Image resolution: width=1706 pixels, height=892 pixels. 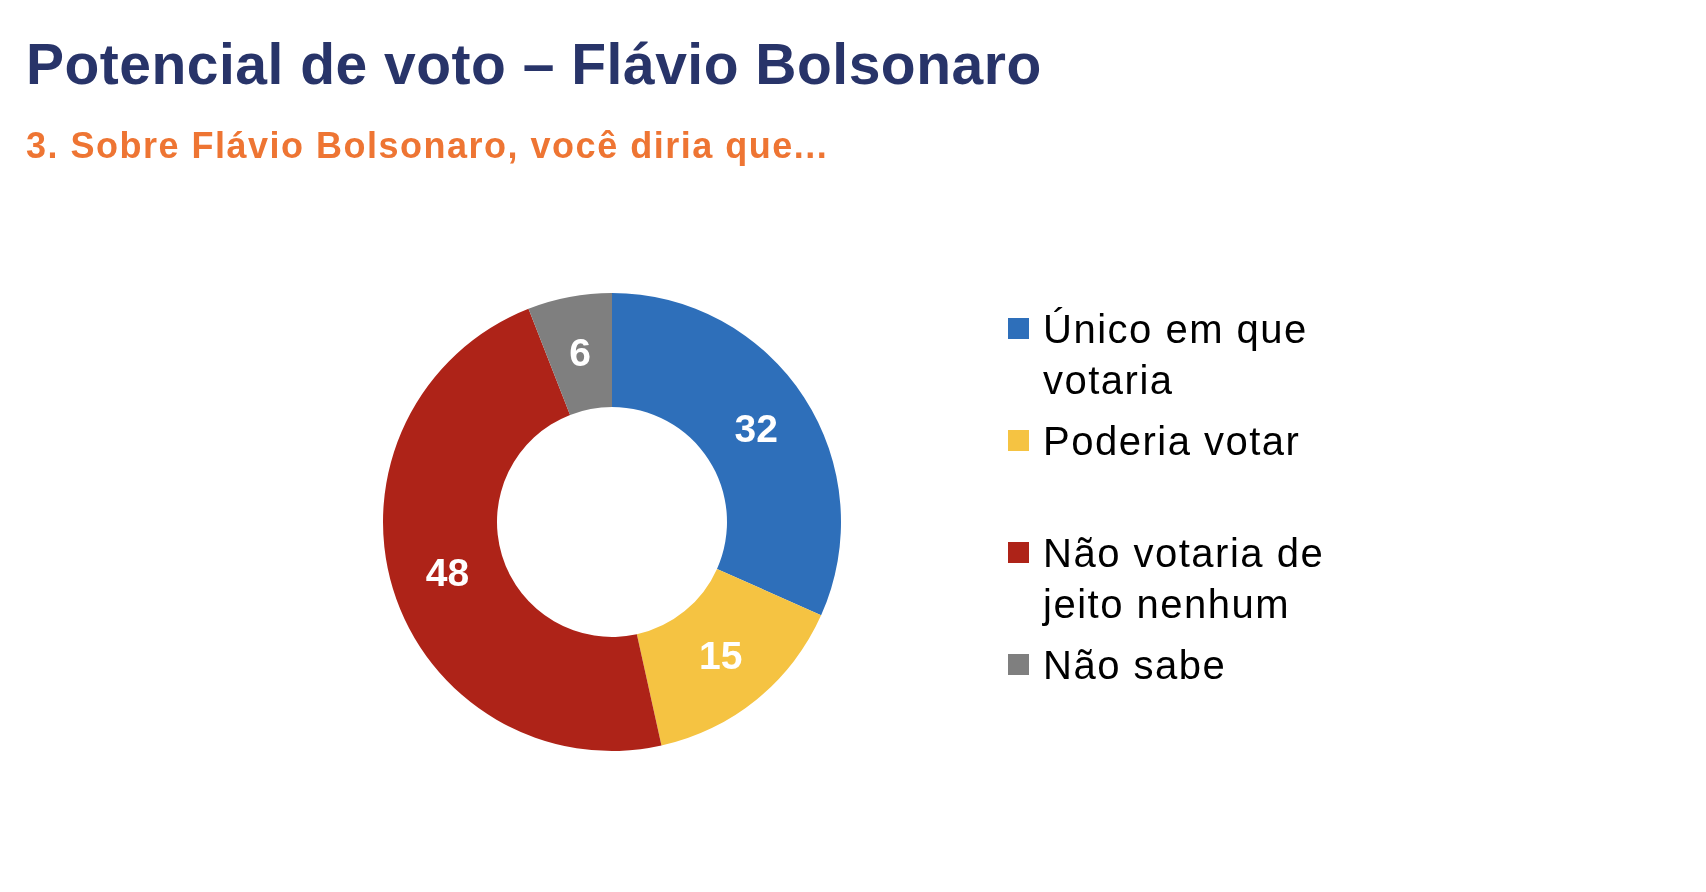 I want to click on legend-label: Não sabe, so click(x=1135, y=665).